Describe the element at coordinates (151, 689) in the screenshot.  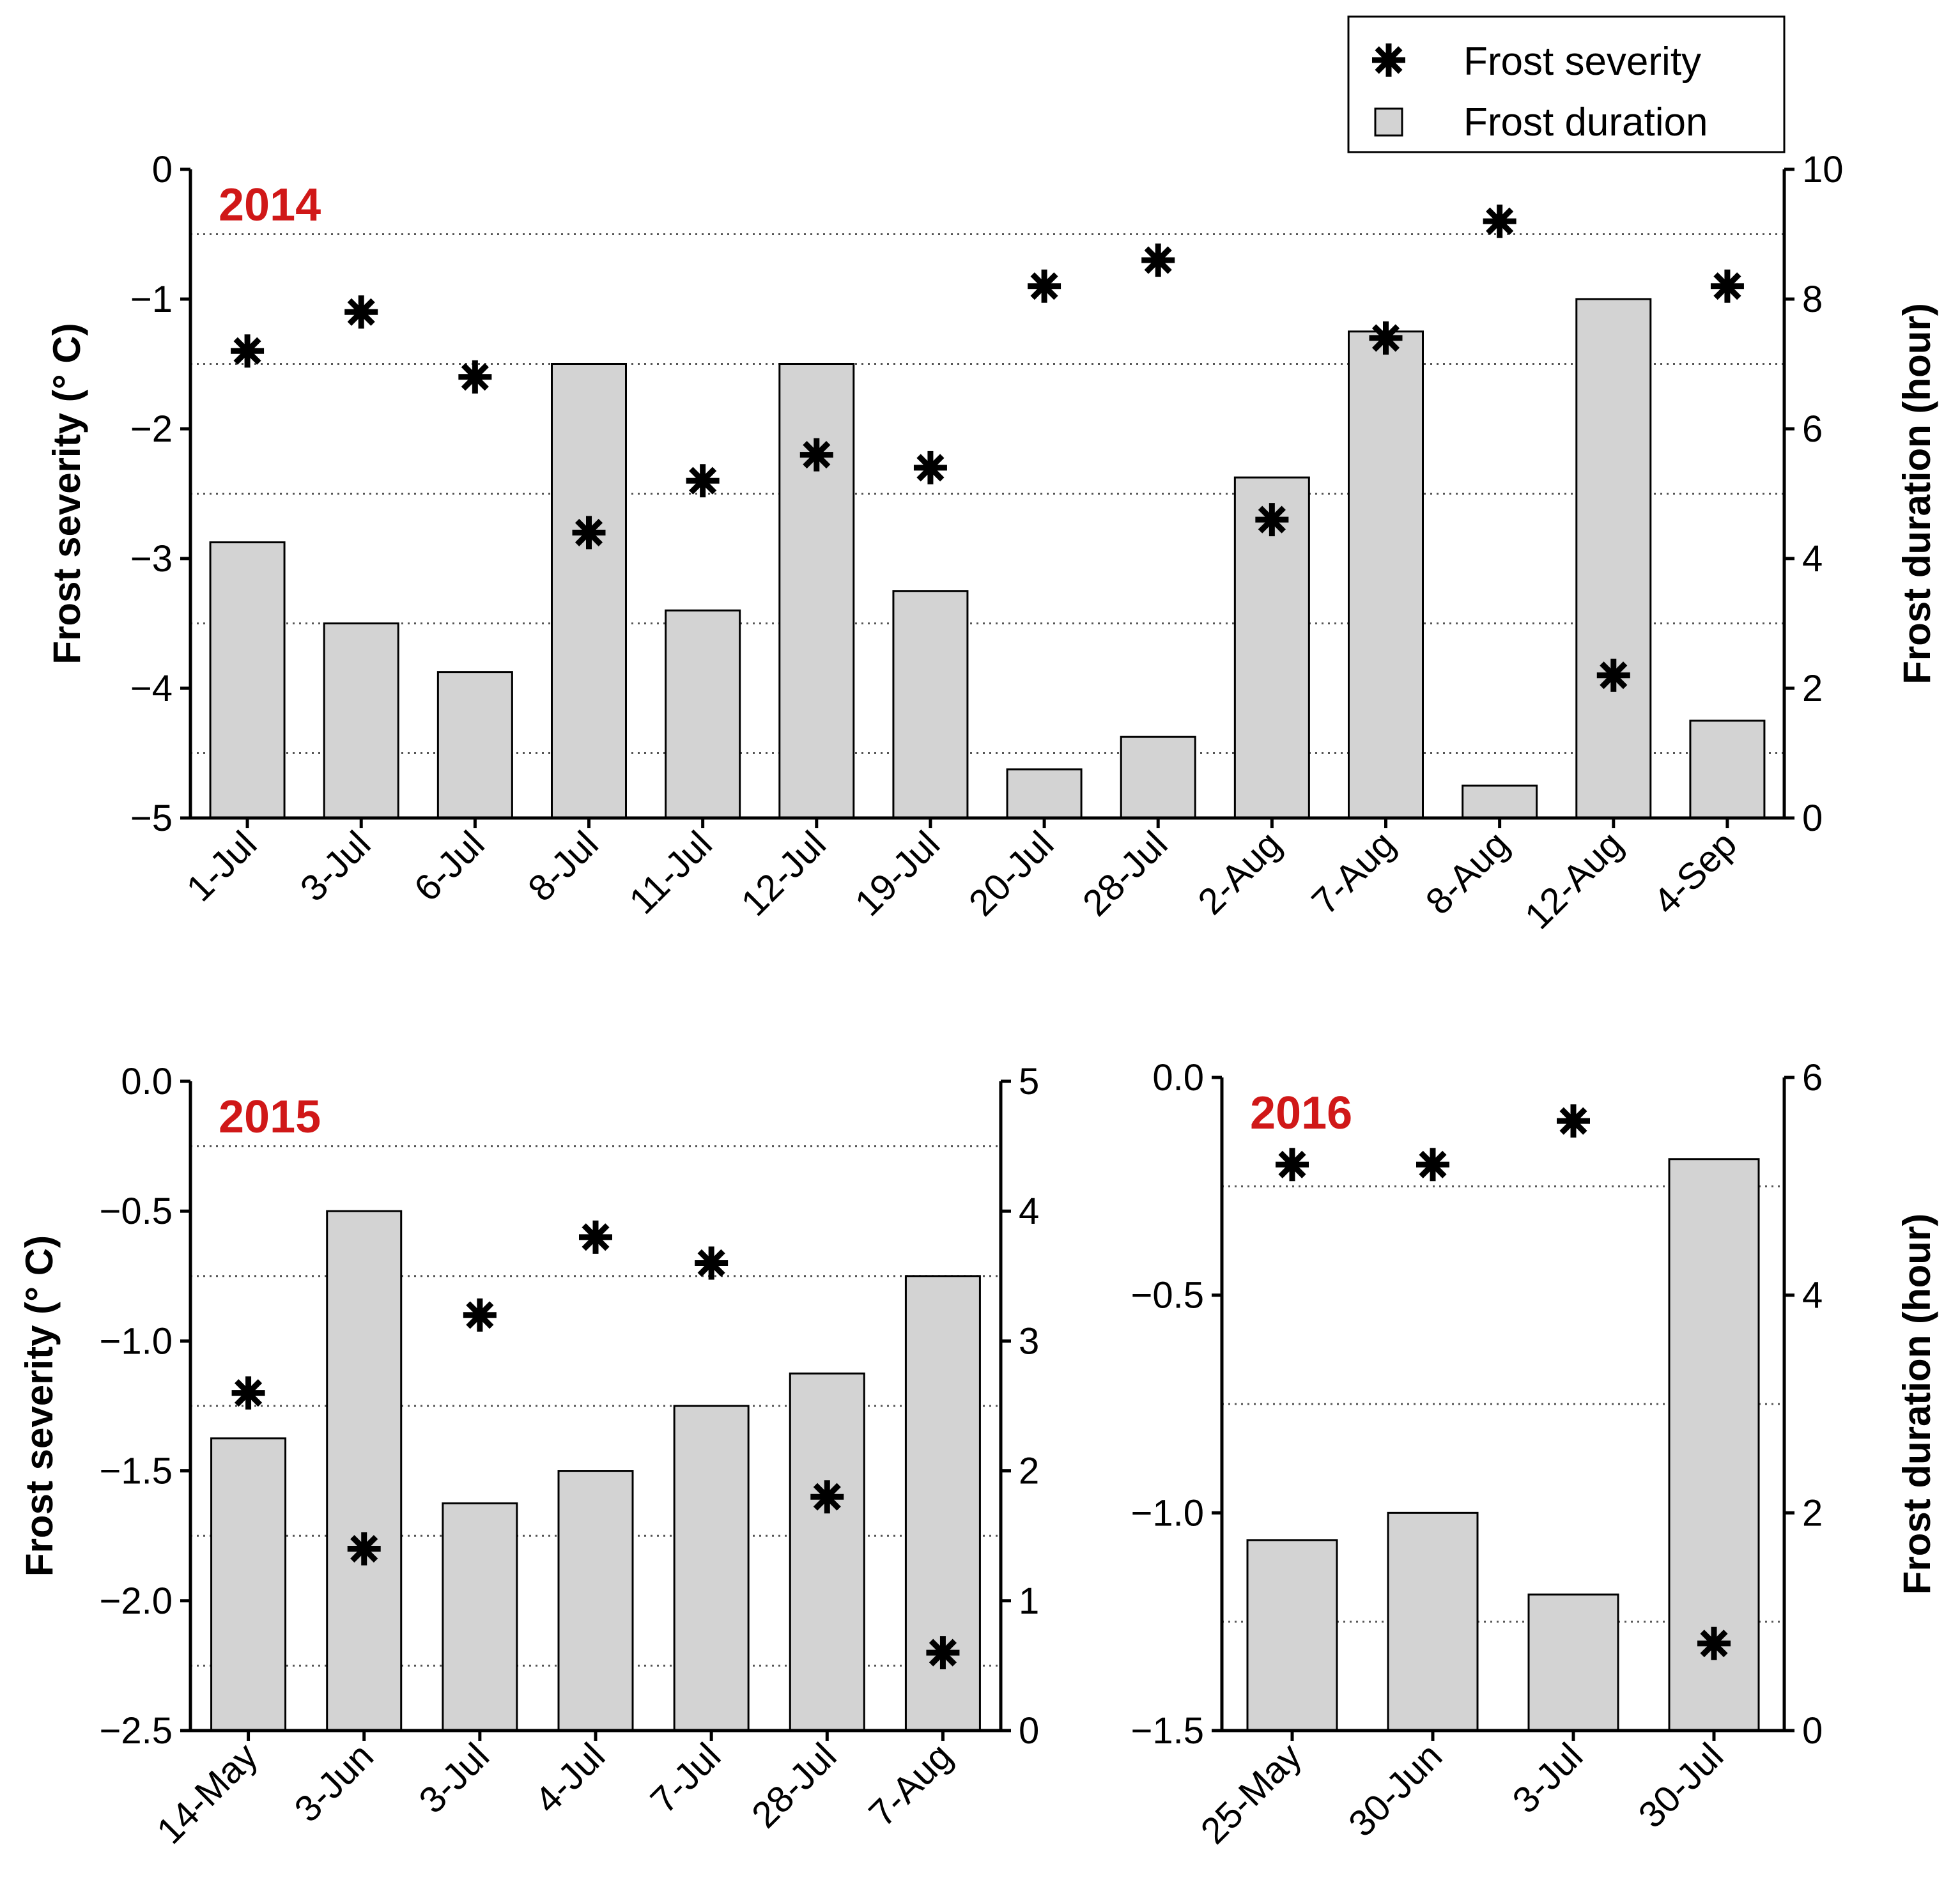
I see `left-tick-label: −4` at that location.